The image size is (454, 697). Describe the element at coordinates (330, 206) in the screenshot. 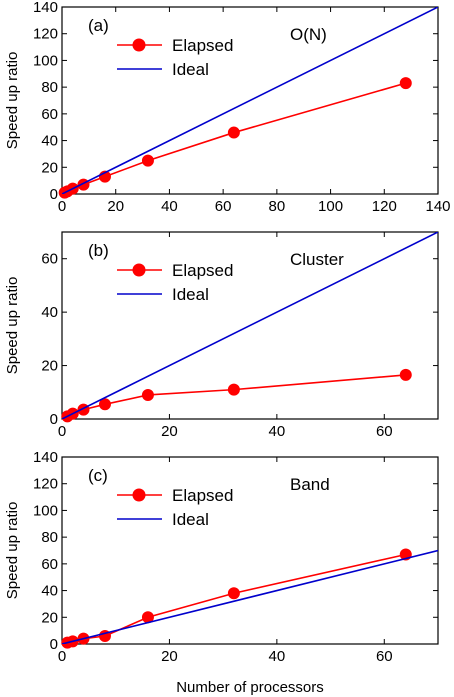

I see `x-tick-label: 100` at that location.